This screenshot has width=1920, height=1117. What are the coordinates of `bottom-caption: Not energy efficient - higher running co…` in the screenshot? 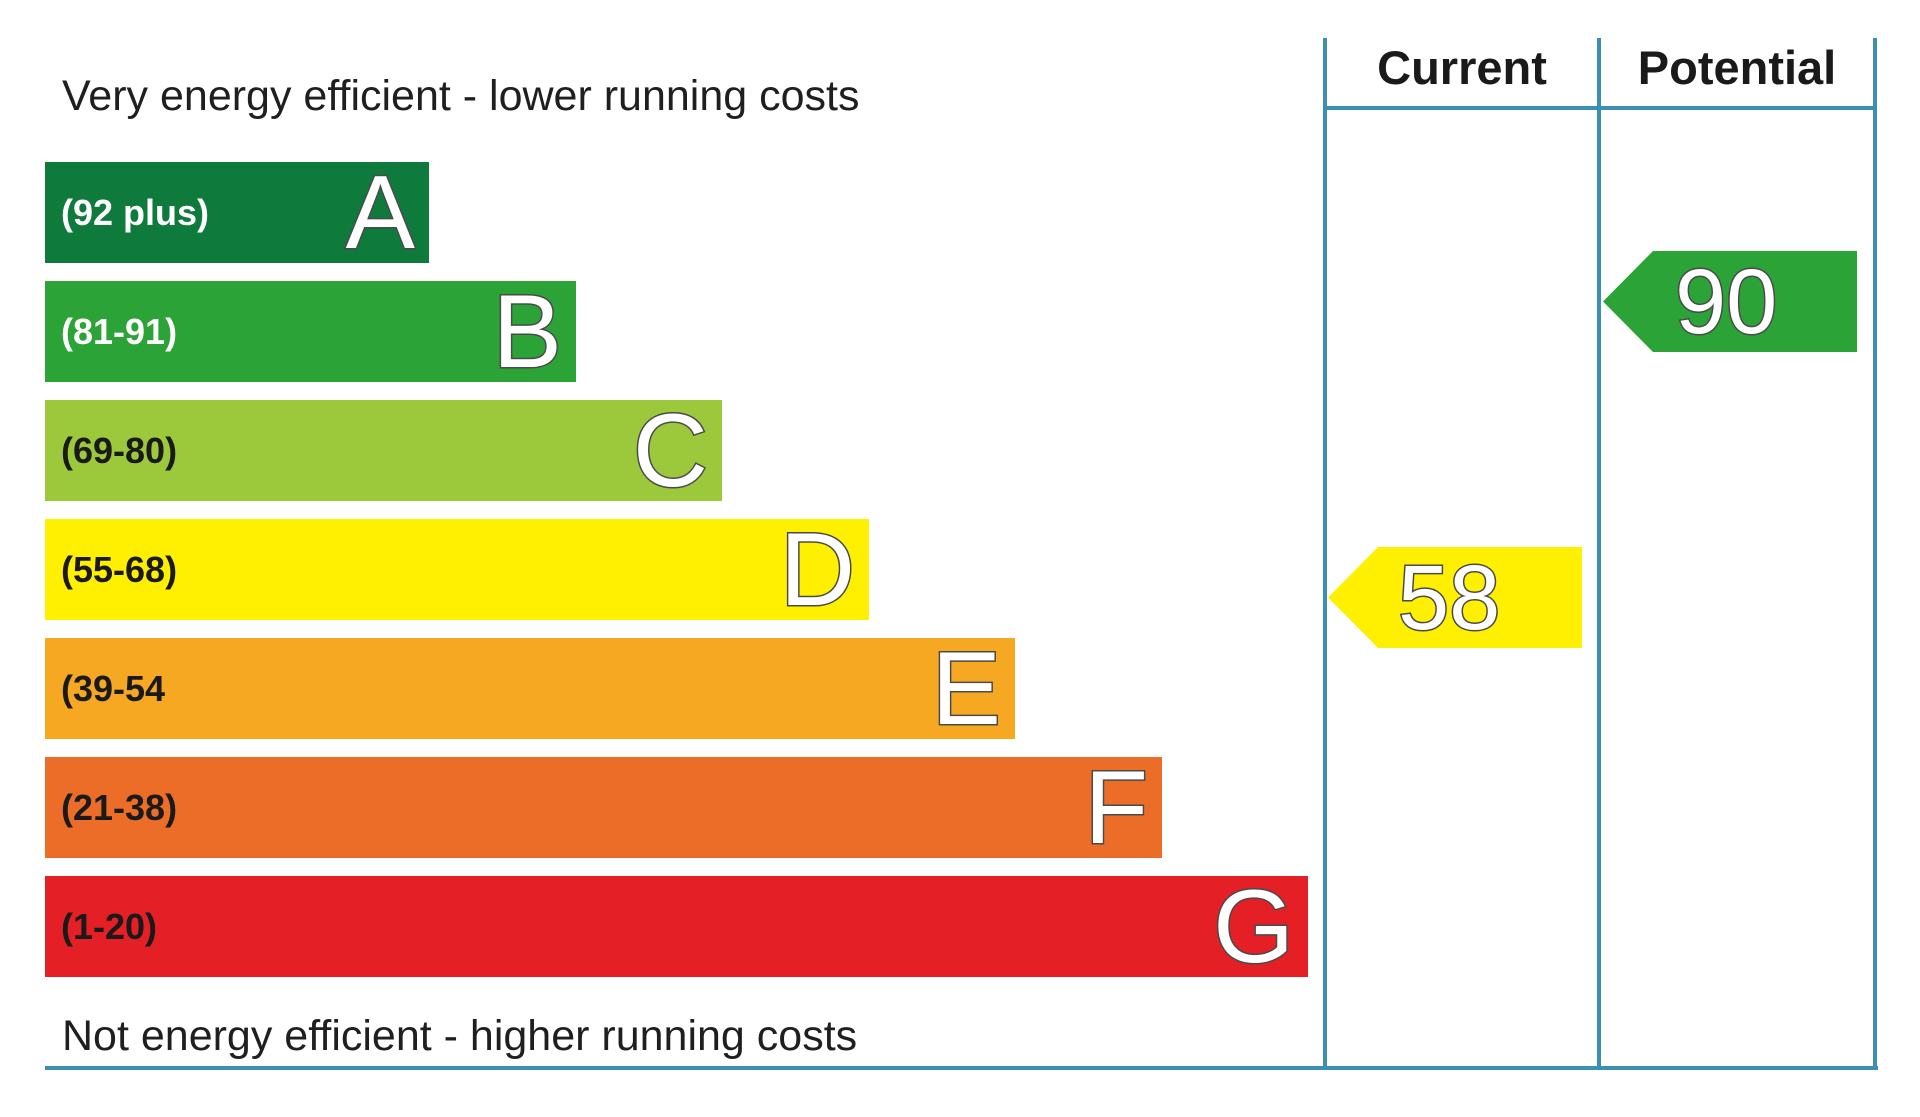 It's located at (460, 1036).